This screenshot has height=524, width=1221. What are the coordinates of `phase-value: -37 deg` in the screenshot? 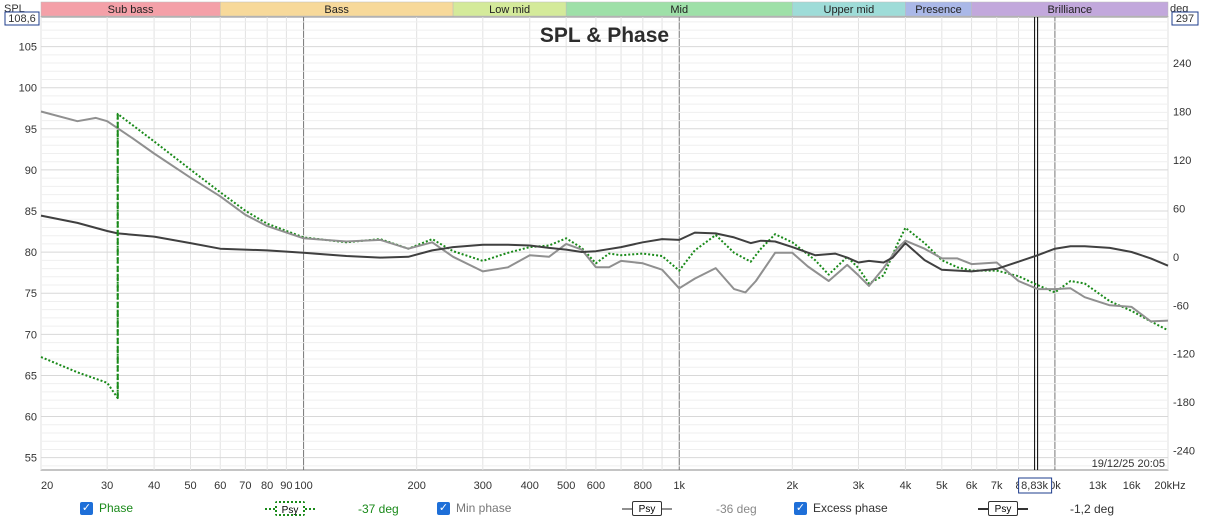 It's located at (378, 509).